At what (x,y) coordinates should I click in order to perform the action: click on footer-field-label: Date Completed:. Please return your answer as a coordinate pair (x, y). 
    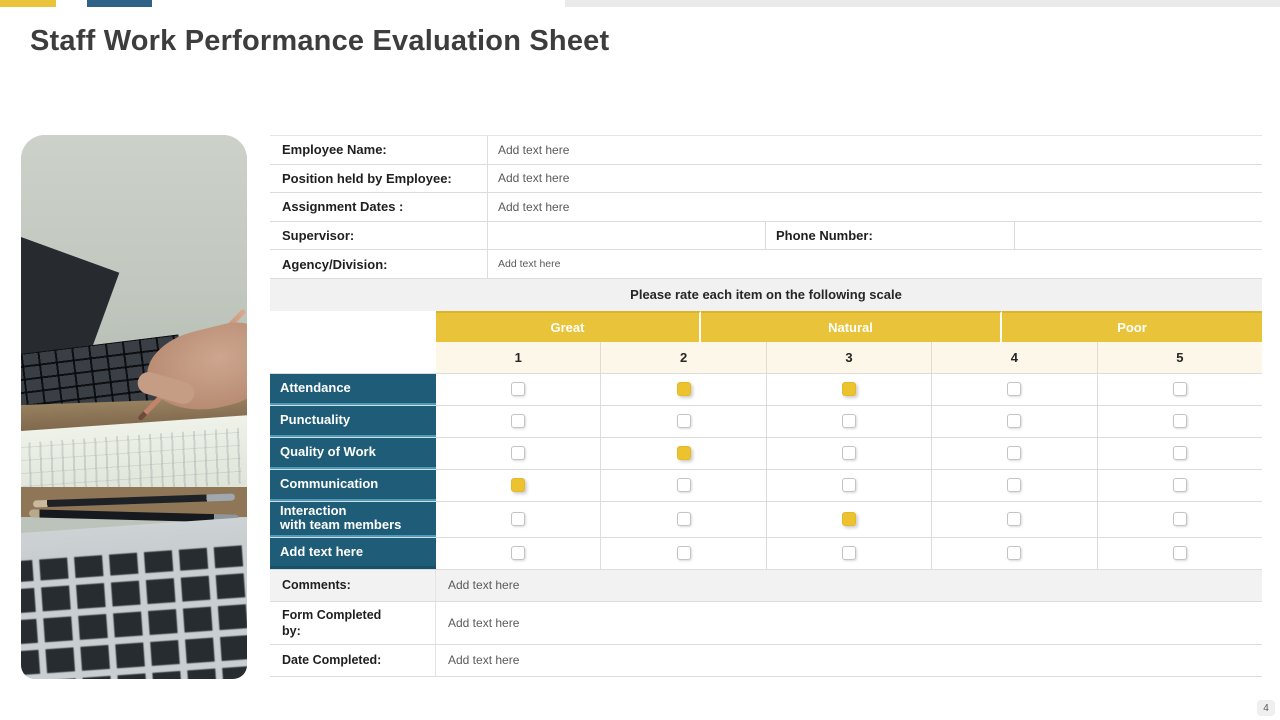
    Looking at the image, I should click on (353, 660).